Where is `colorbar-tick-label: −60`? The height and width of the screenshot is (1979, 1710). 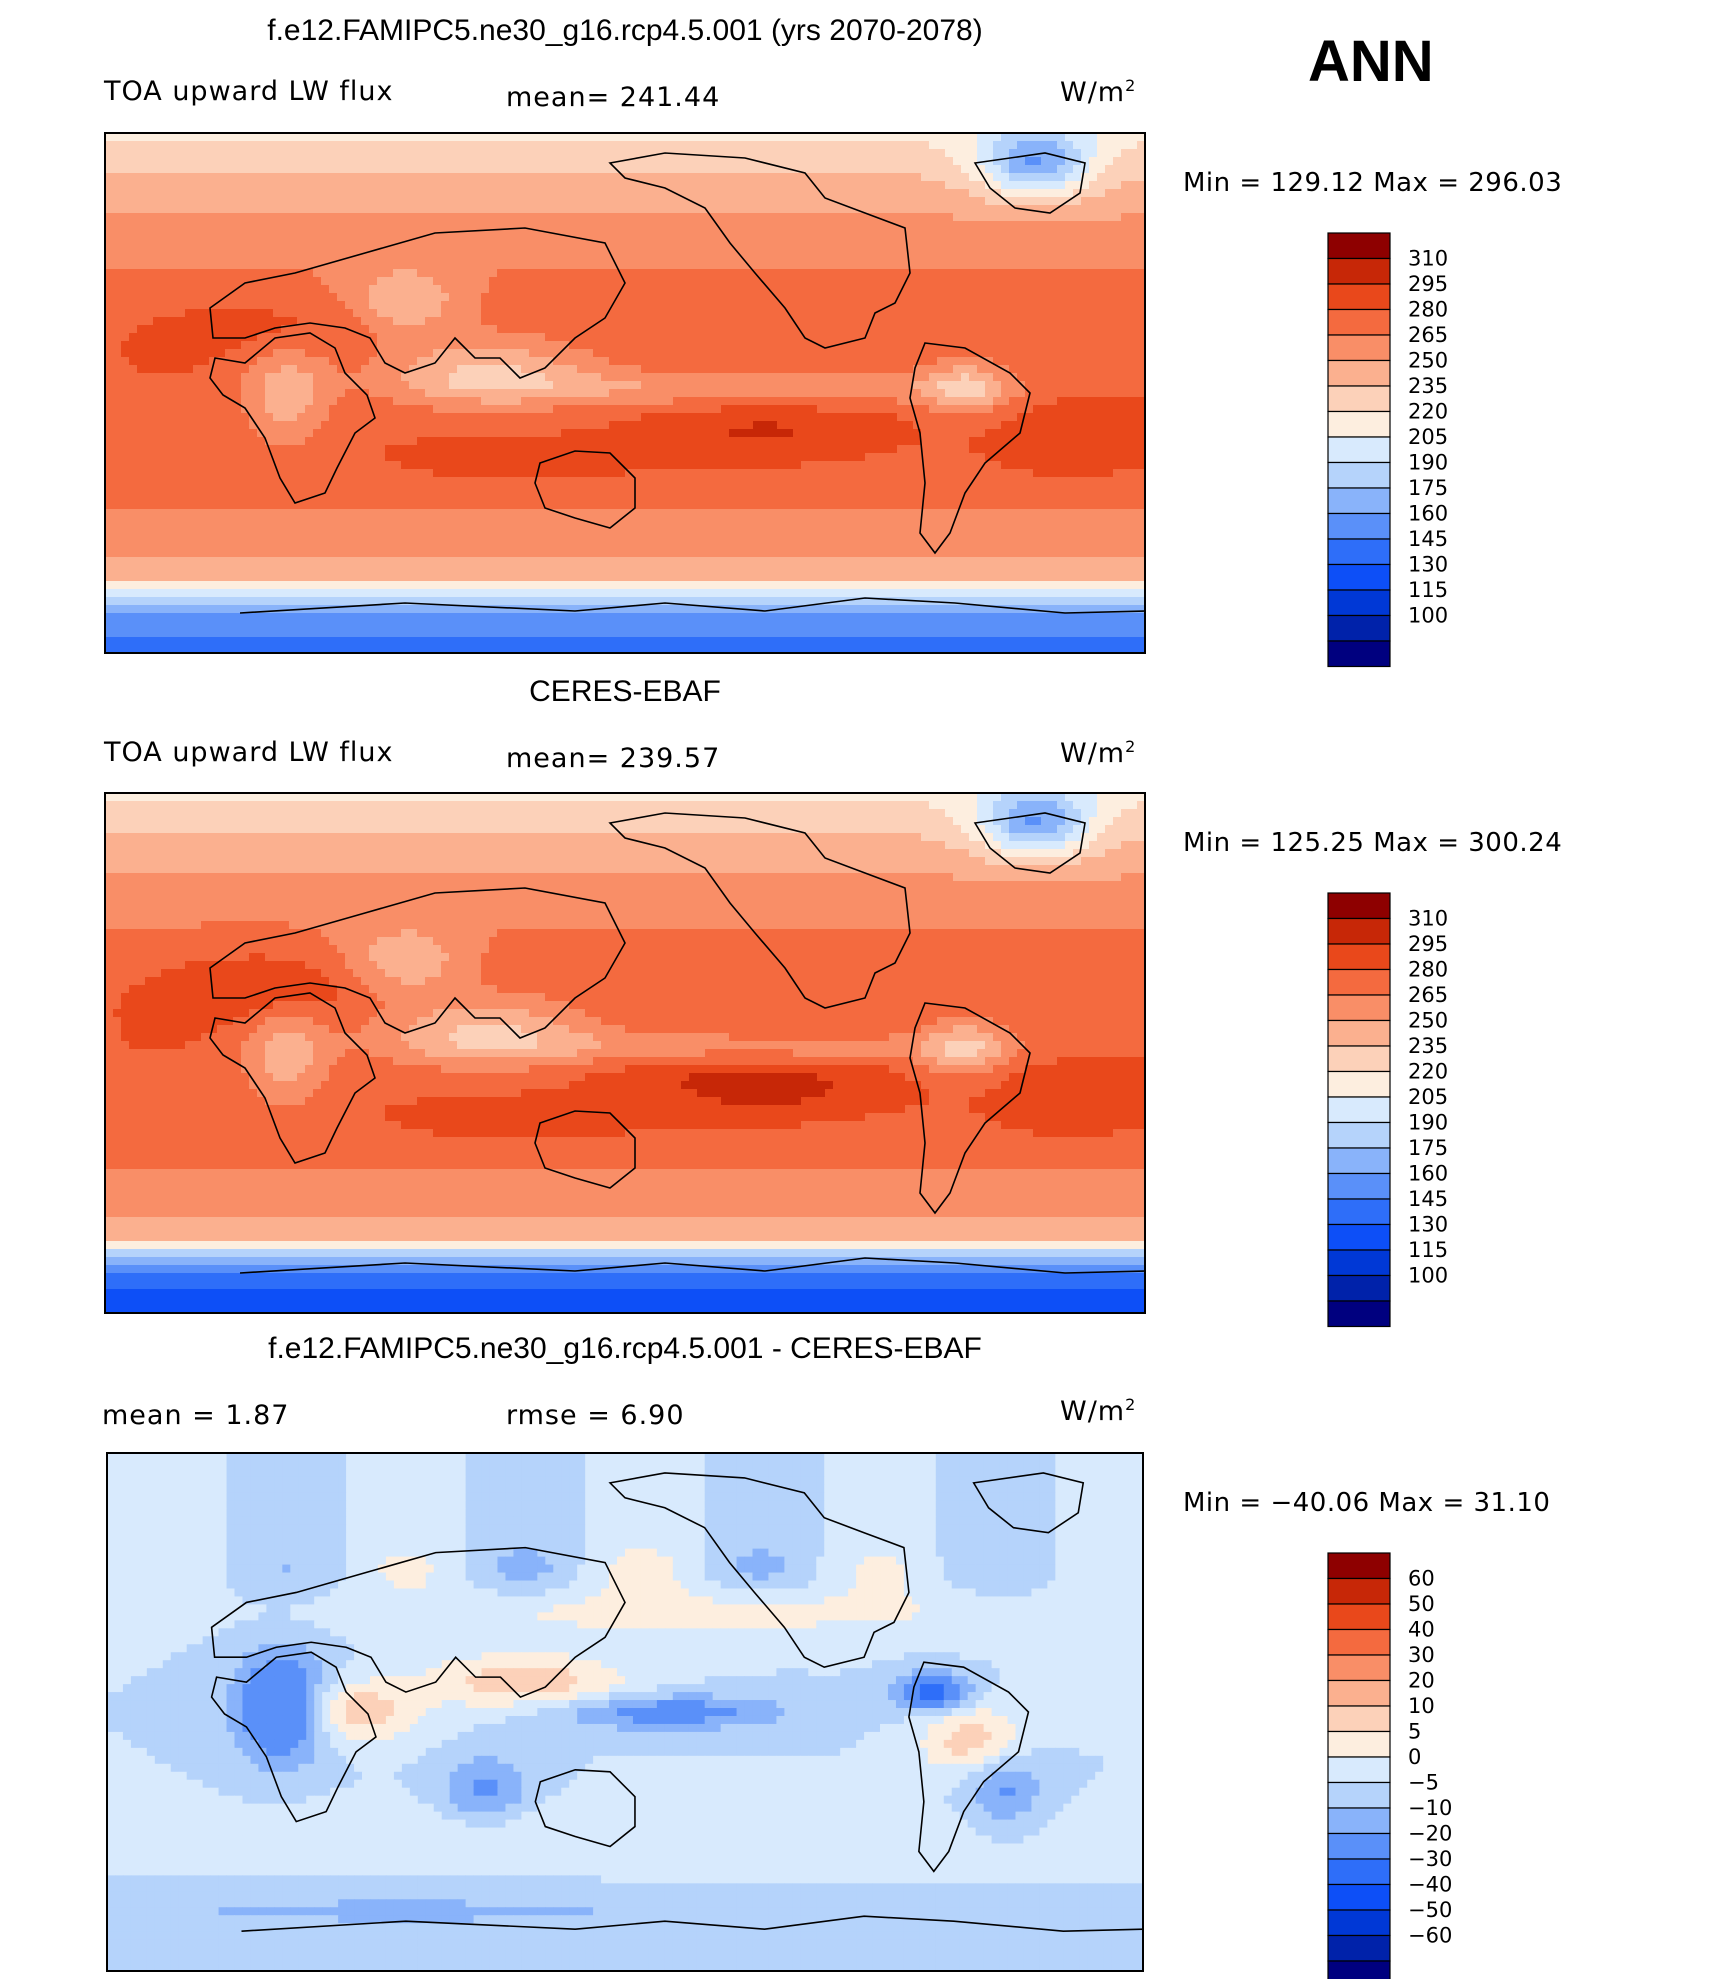
colorbar-tick-label: −60 is located at coordinates (1430, 1936).